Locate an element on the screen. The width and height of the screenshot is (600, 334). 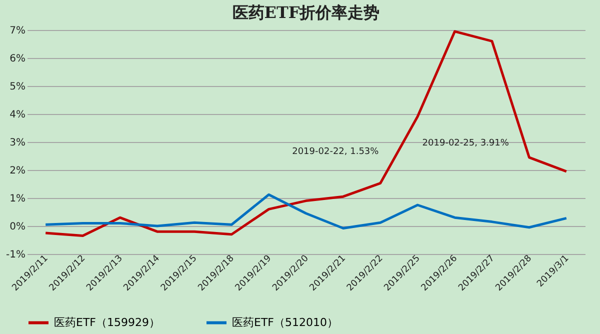
y-tick-label: 2% is located at coordinates (18, 171).